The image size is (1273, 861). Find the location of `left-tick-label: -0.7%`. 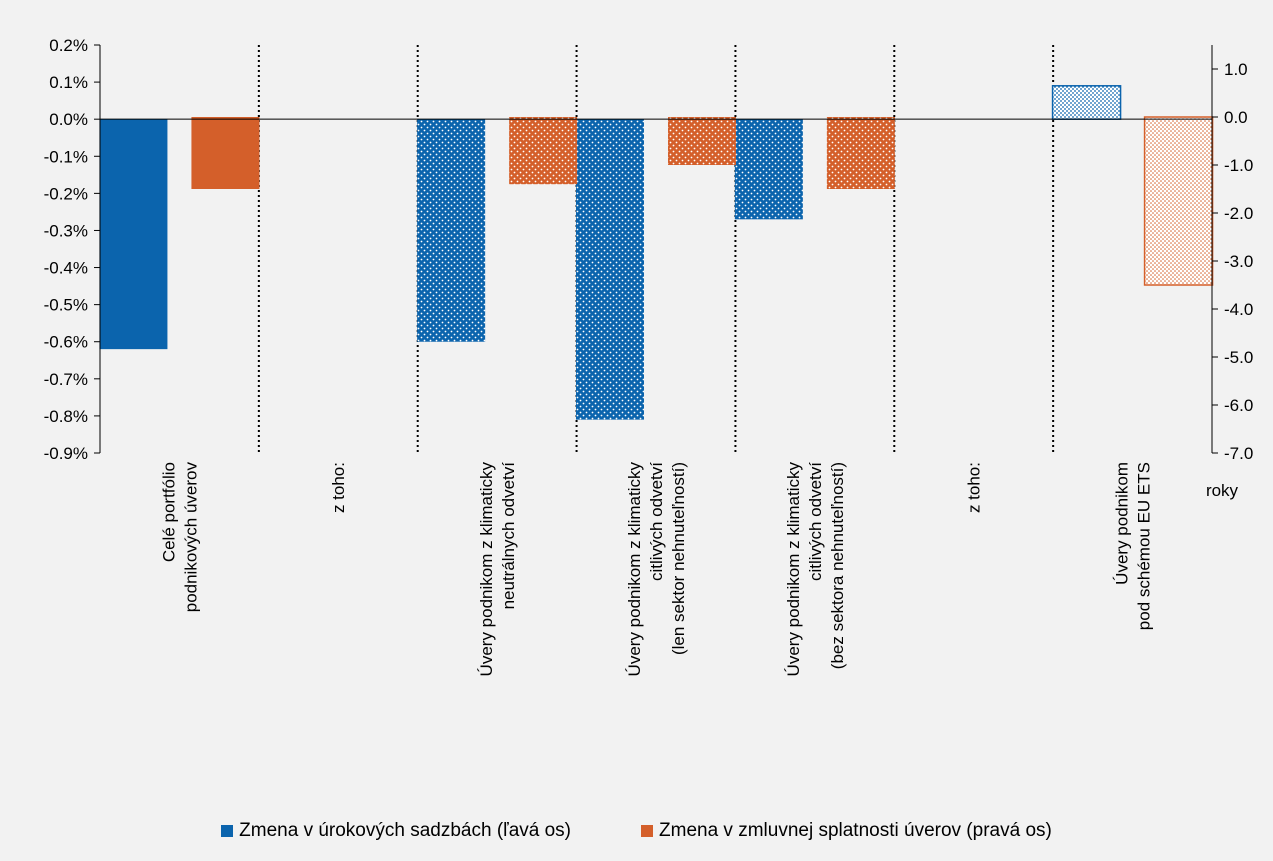

left-tick-label: -0.7% is located at coordinates (66, 379).